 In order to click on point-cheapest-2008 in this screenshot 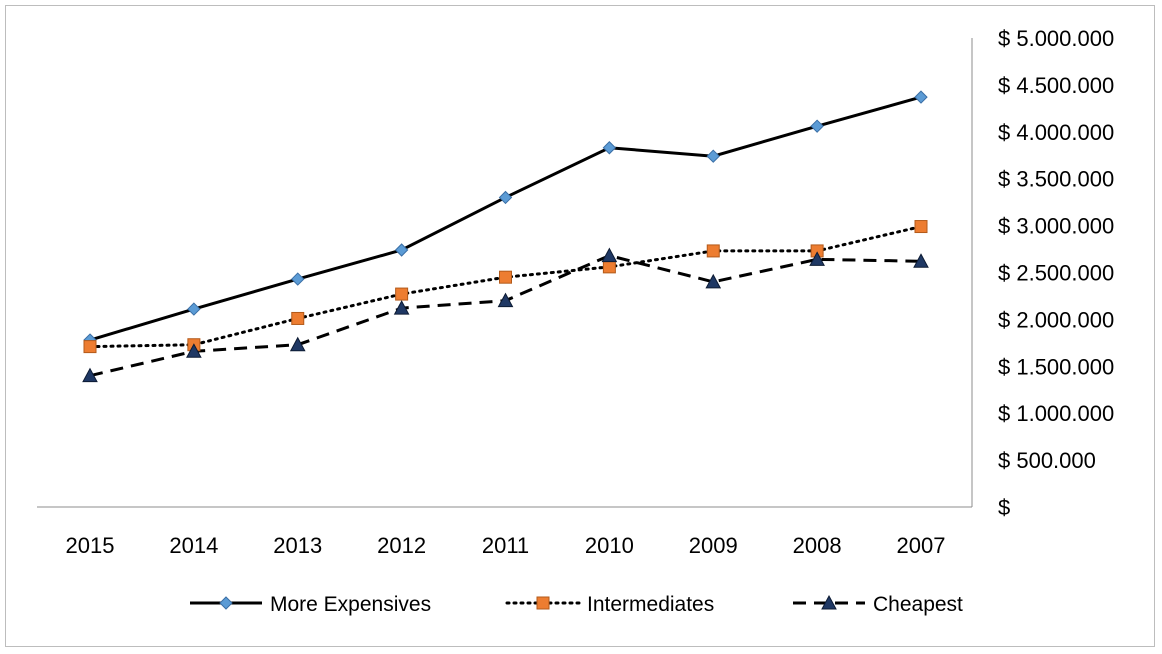, I will do `click(817, 258)`.